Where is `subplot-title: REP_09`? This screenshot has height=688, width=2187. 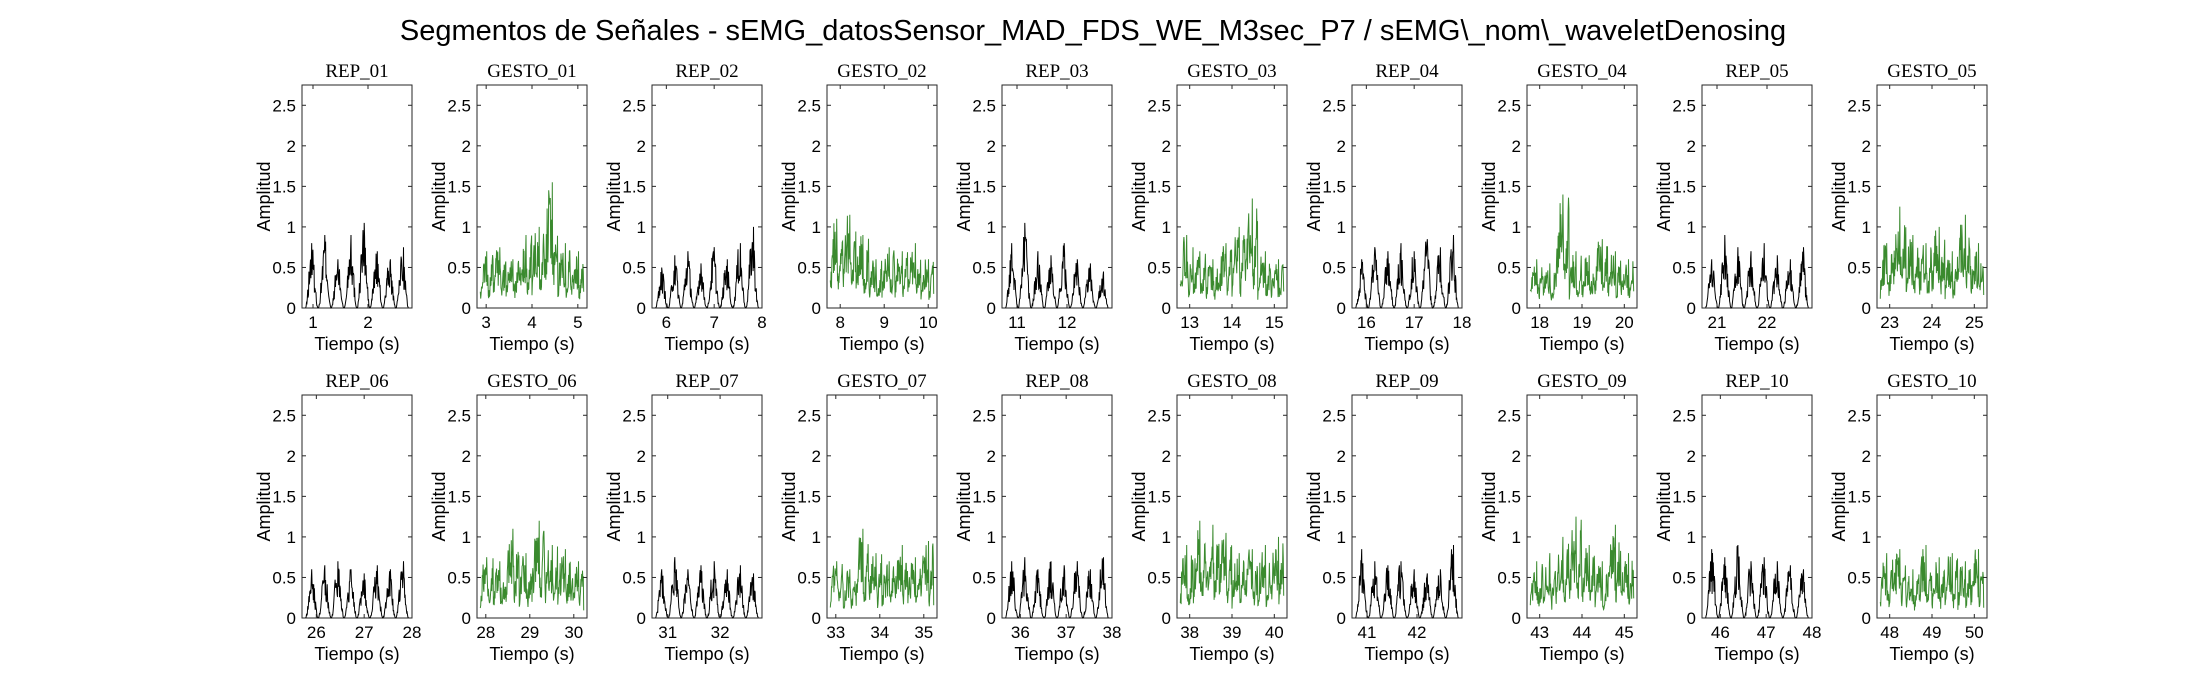 subplot-title: REP_09 is located at coordinates (1406, 381).